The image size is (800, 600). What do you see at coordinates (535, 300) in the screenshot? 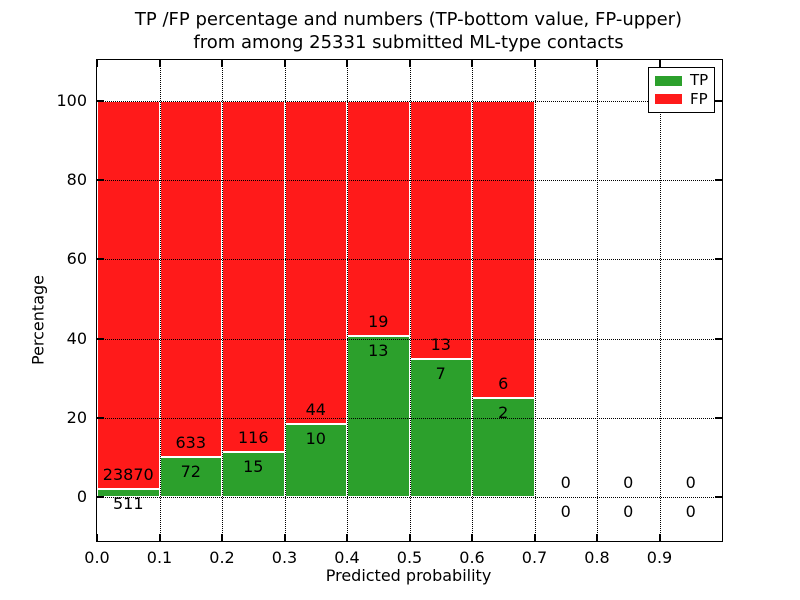
I see `gridline-x-0.7` at bounding box center [535, 300].